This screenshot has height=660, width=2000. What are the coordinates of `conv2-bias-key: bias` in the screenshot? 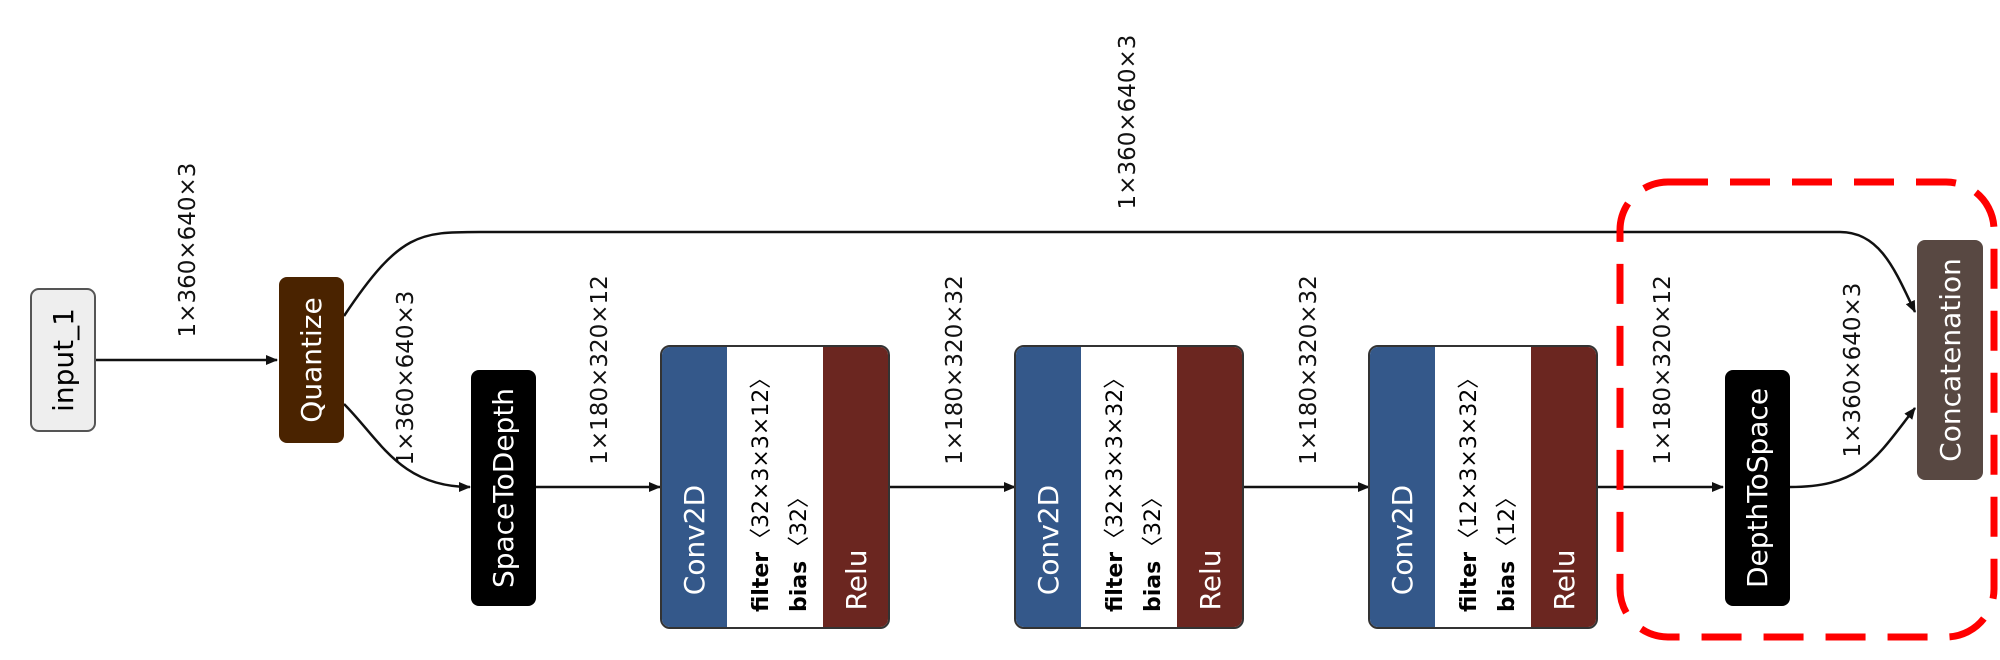 It's located at (1153, 586).